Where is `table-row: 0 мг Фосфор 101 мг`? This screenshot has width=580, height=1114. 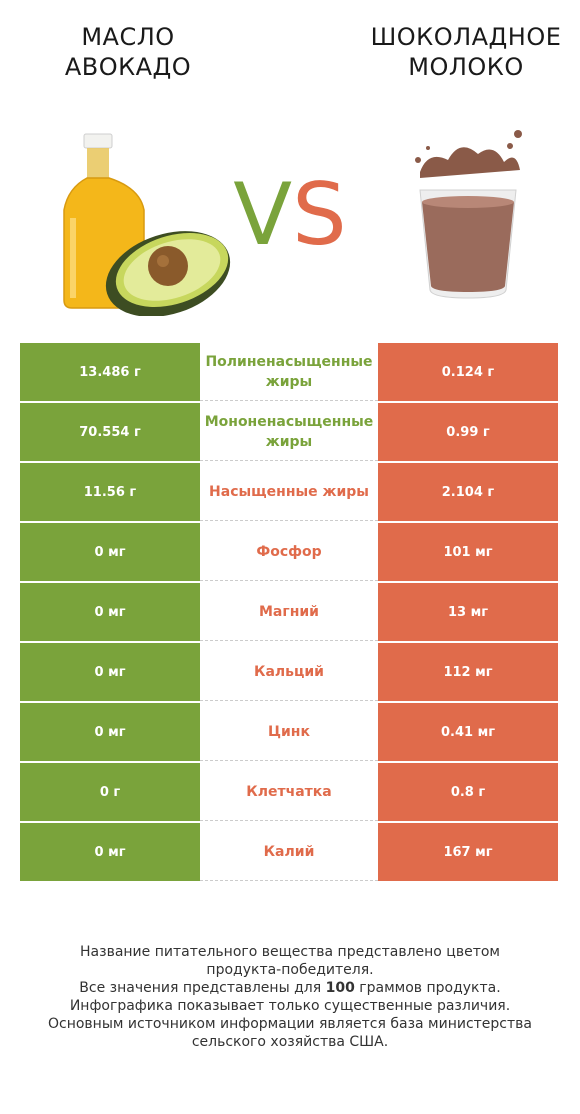 table-row: 0 мг Фосфор 101 мг is located at coordinates (289, 552).